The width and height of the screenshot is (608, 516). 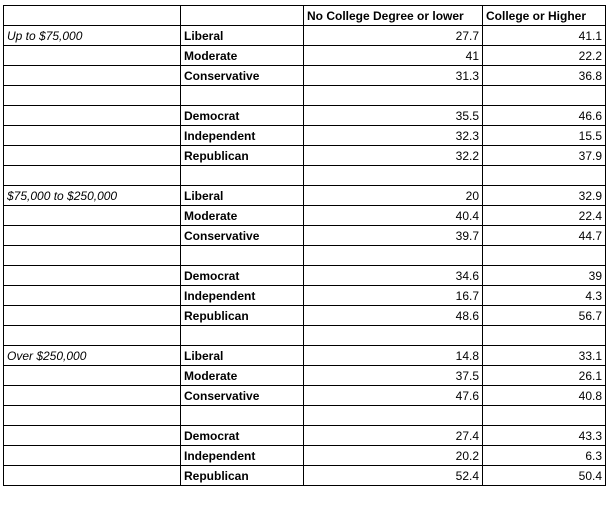 I want to click on table-row: Moderate 40.4 22.4, so click(x=304, y=215).